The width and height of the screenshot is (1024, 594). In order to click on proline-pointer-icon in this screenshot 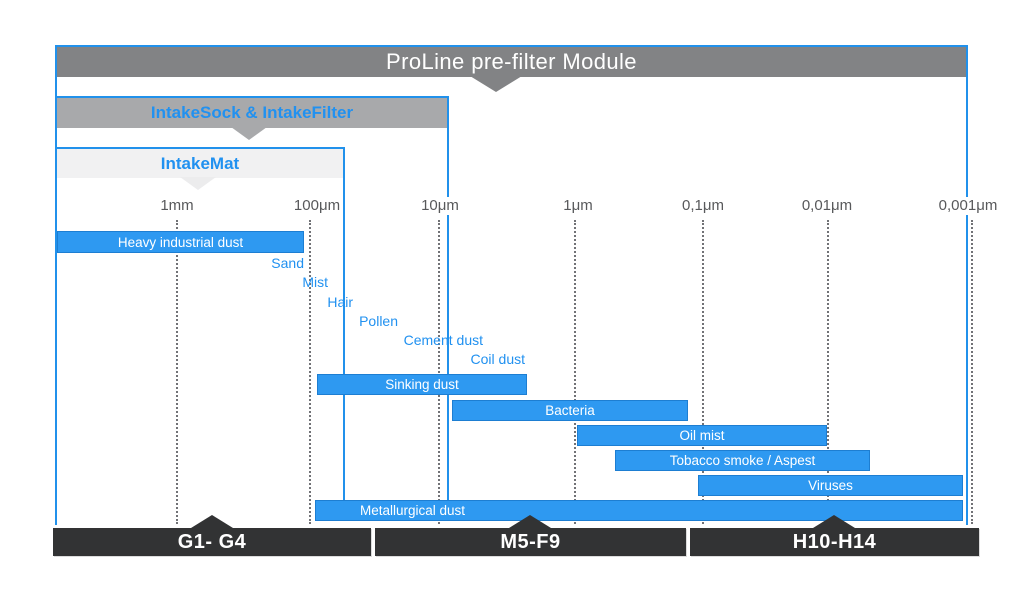, I will do `click(496, 84)`.